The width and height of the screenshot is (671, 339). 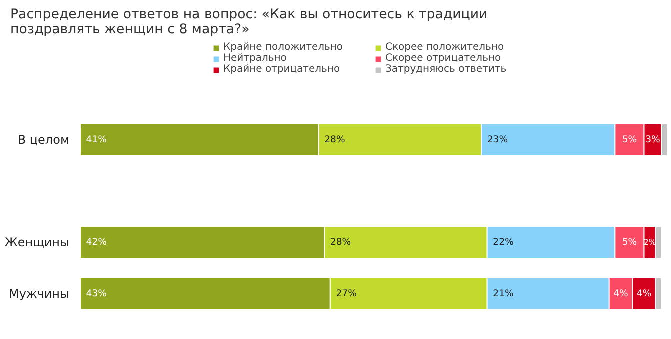 What do you see at coordinates (444, 58) in the screenshot?
I see `legend-label: Скорее отрицательно` at bounding box center [444, 58].